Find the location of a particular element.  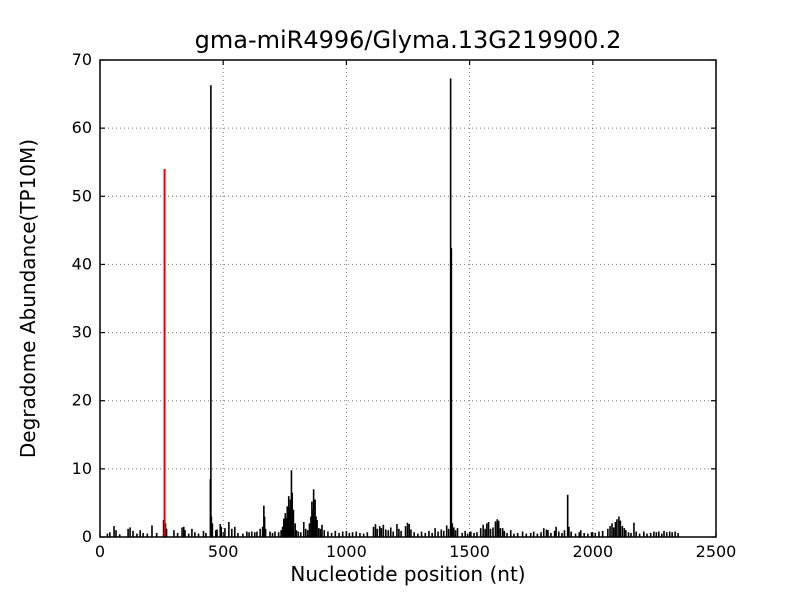

y-tick-label: 20 is located at coordinates (82, 400).